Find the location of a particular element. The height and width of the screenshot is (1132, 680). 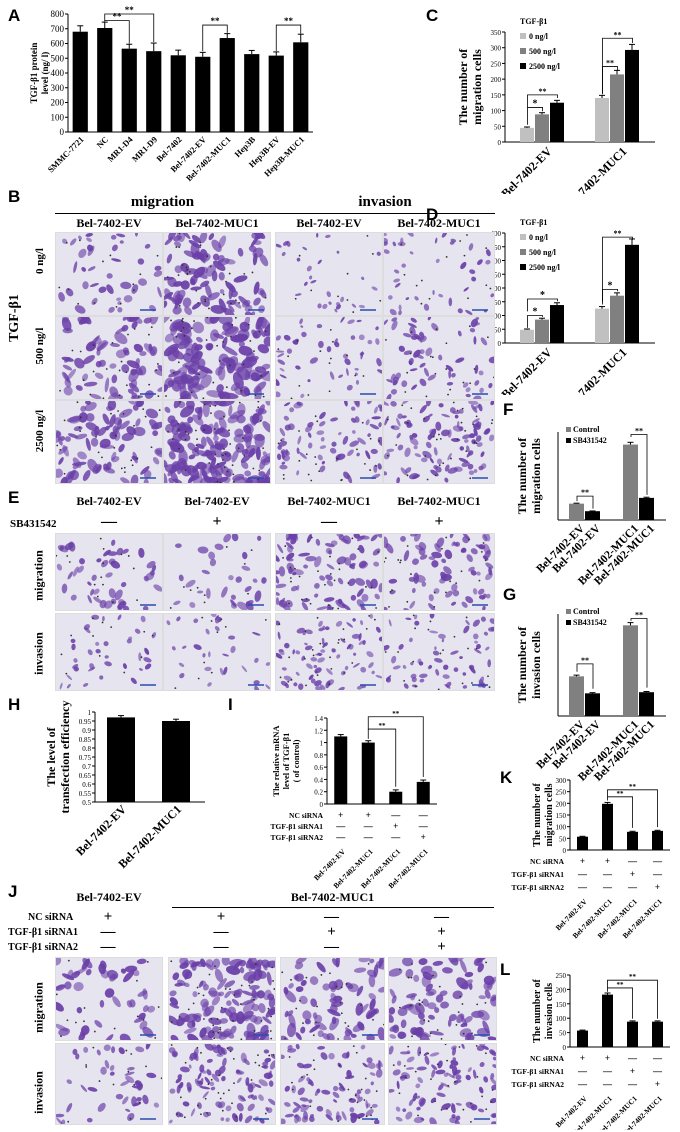

sirna-row-label: TGF-β1 siRNA2 is located at coordinates (538, 887).